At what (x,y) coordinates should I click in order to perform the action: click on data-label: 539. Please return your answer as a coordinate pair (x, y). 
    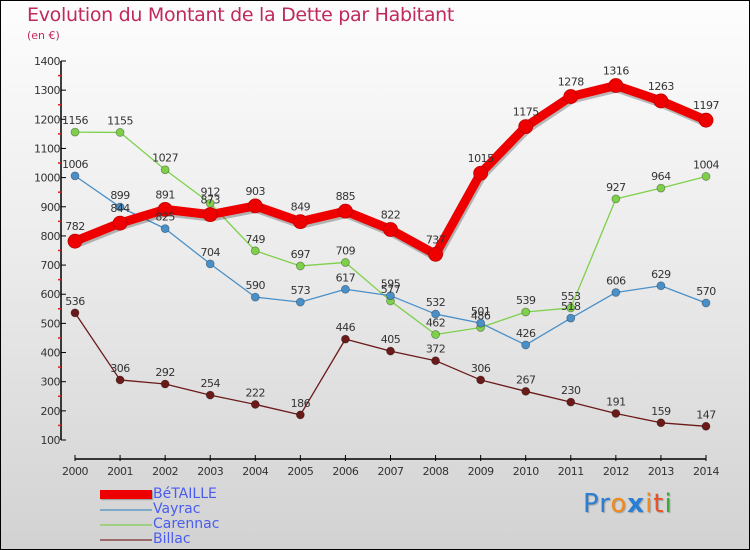
    Looking at the image, I should click on (526, 300).